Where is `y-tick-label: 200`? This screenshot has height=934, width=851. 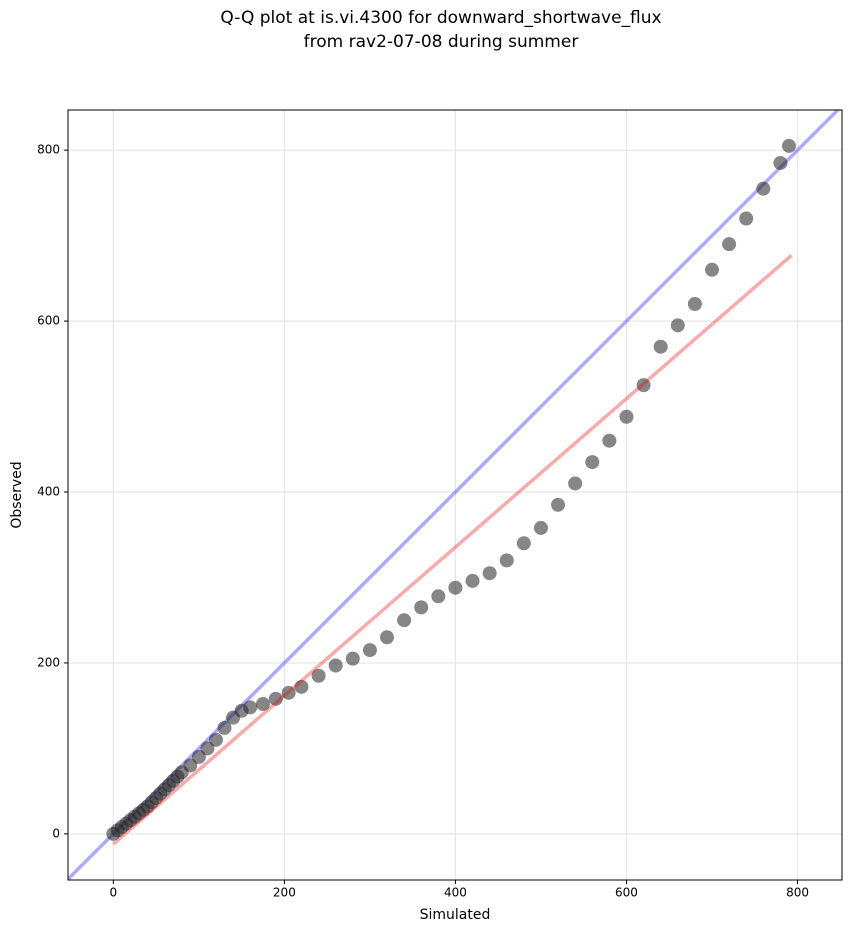 y-tick-label: 200 is located at coordinates (48, 662).